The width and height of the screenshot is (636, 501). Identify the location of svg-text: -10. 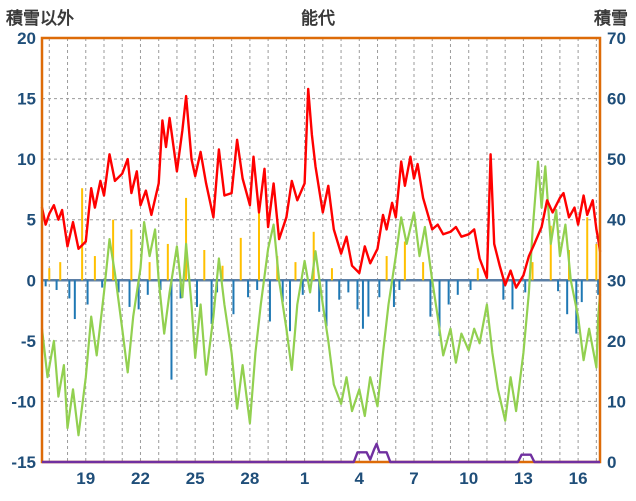
(23, 401).